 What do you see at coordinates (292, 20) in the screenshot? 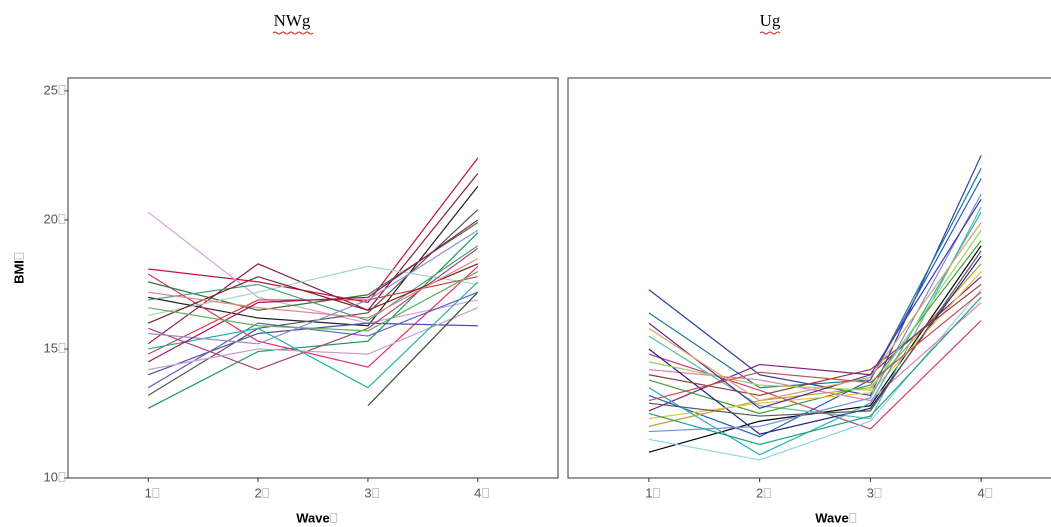
I see `chart-title: NWg` at bounding box center [292, 20].